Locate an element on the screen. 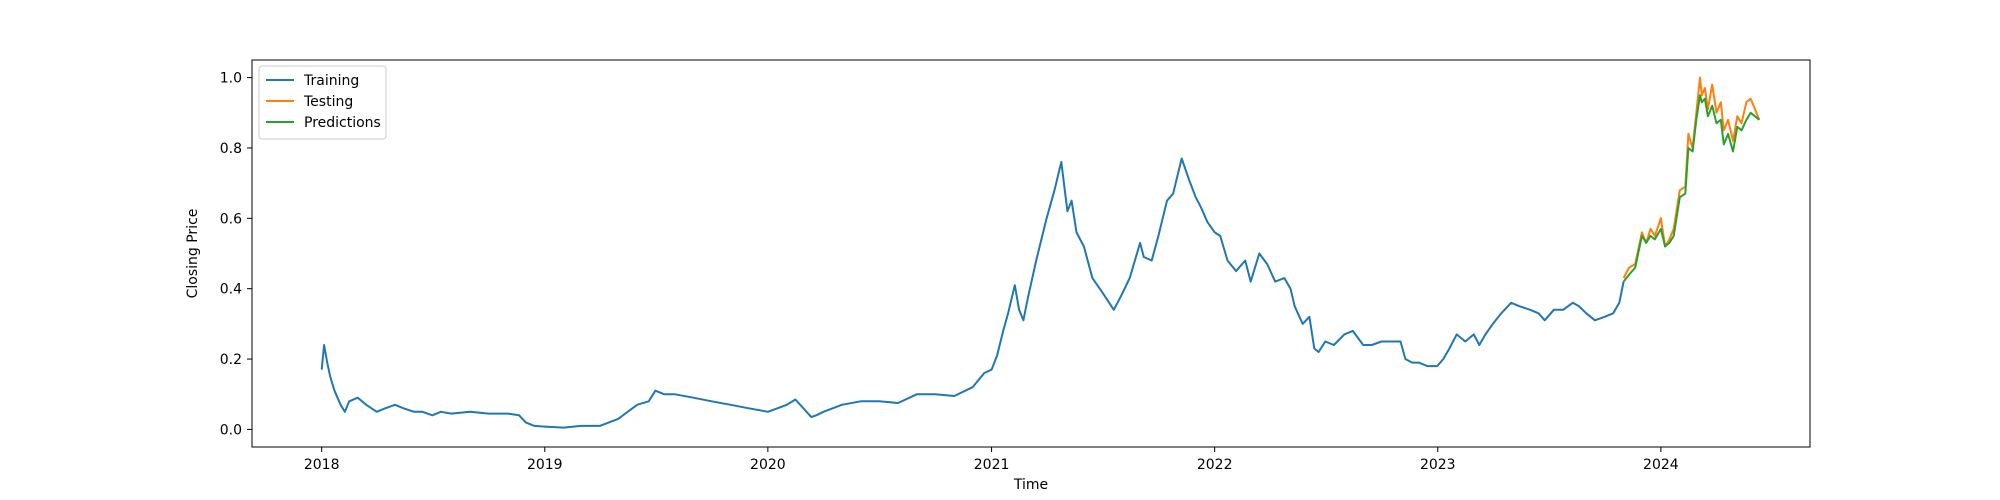 This screenshot has height=500, width=2000. y-tick-label: 1.0 is located at coordinates (231, 79).